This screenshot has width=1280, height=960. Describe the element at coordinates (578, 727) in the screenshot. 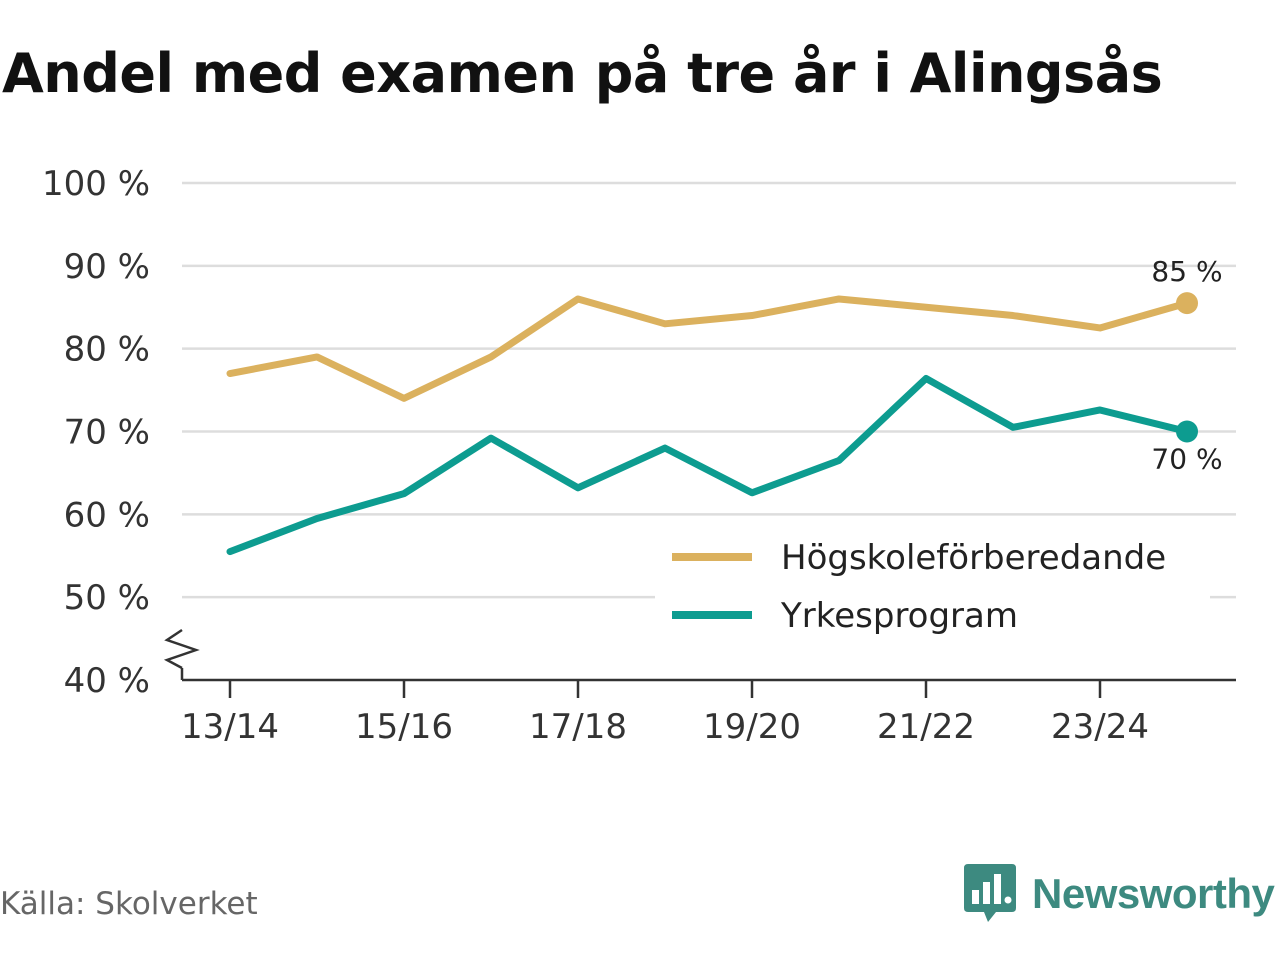

I see `x-tick-label: 17/18` at that location.